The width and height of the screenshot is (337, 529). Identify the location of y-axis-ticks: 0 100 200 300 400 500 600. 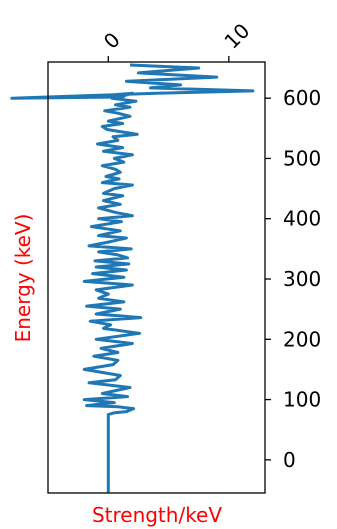
(293, 279).